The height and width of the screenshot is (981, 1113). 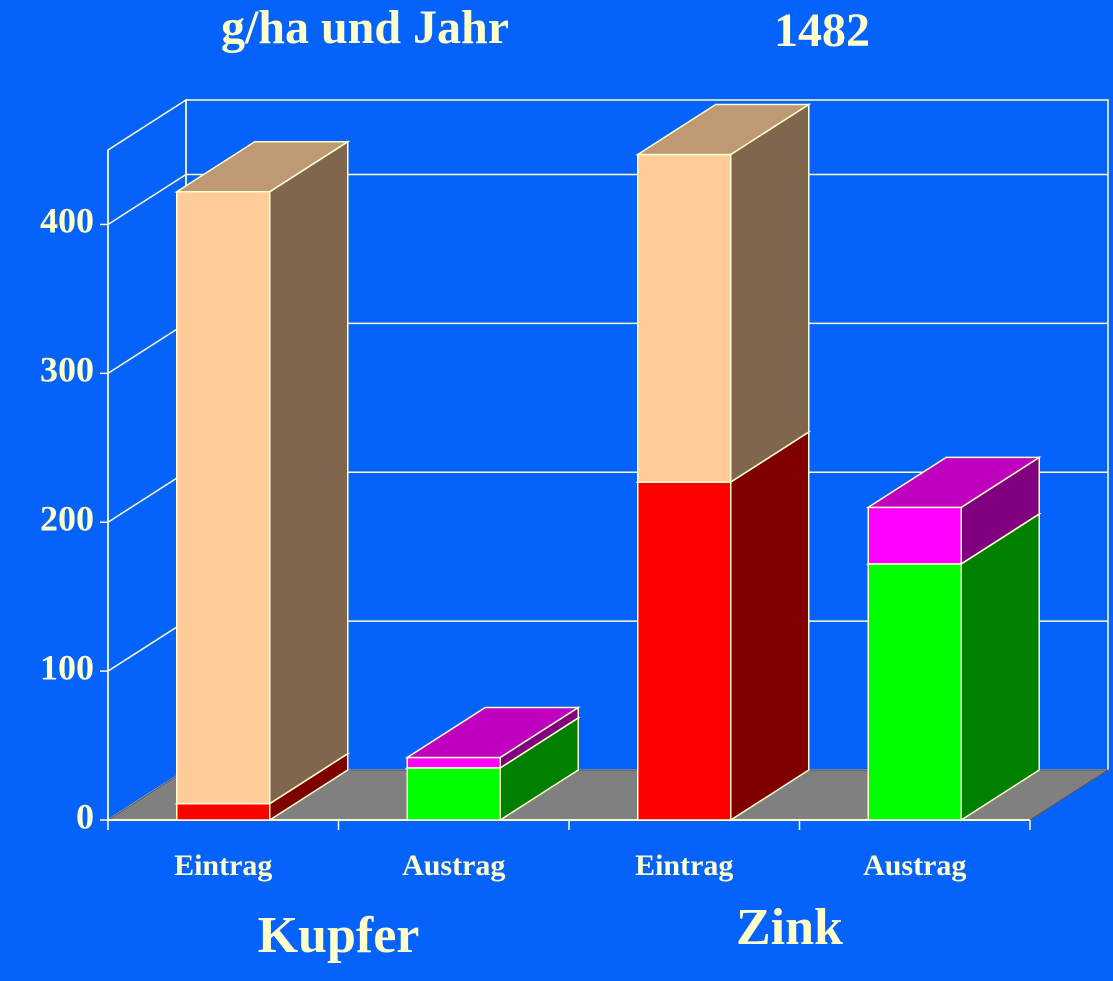 What do you see at coordinates (67, 221) in the screenshot?
I see `y-tick-label: 400` at bounding box center [67, 221].